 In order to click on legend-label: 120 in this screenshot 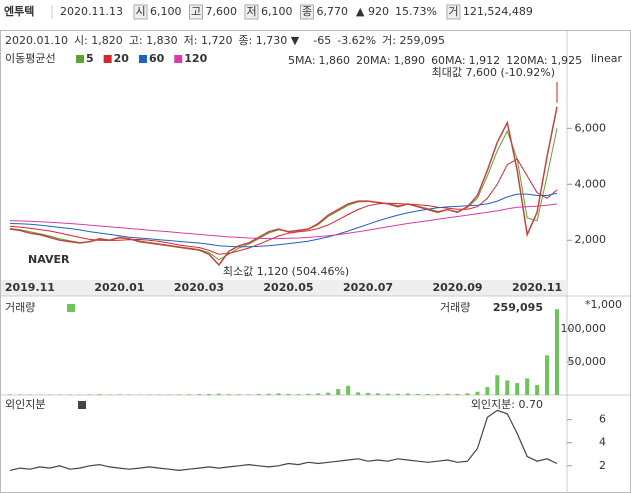, I will do `click(195, 58)`.